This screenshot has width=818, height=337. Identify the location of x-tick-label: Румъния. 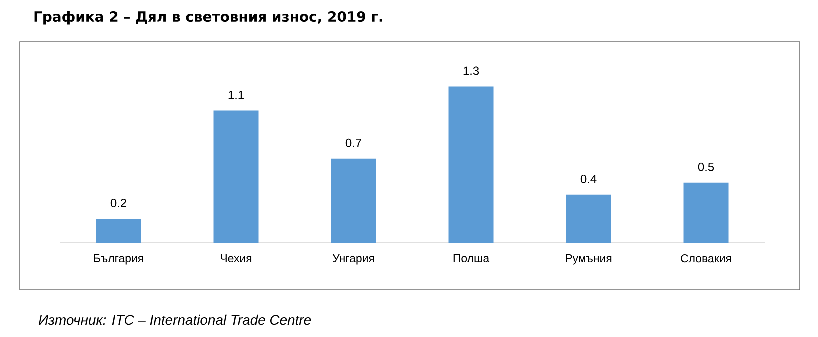
(589, 259).